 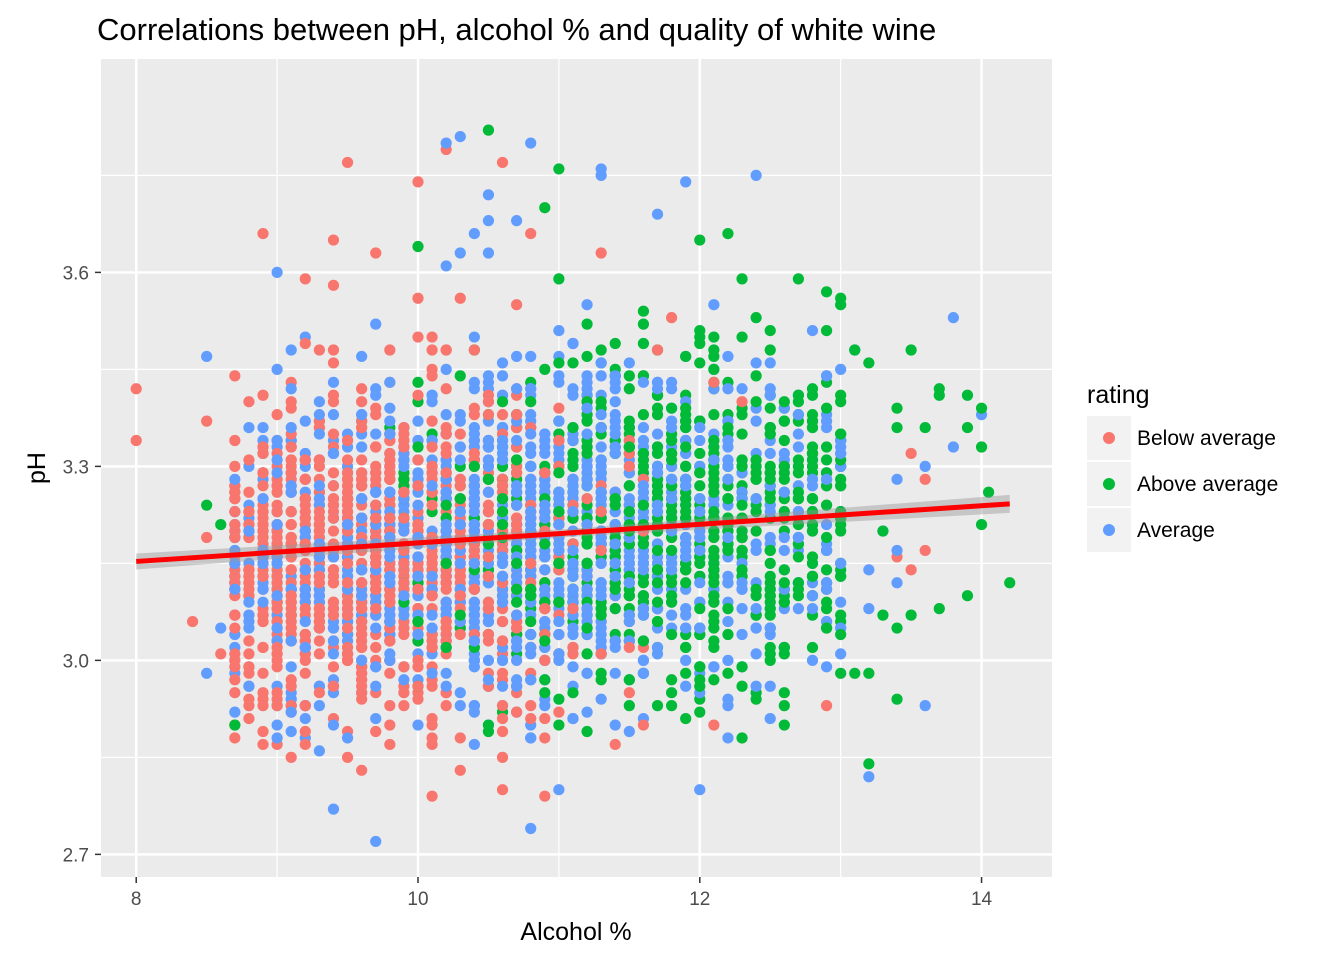 I want to click on legend-title: rating, so click(x=1118, y=395).